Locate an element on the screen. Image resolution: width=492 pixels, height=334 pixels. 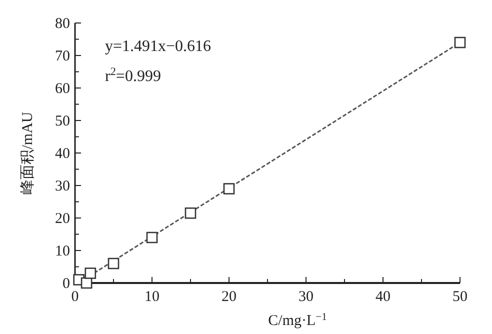
annotation: y=1.491x−0.616 is located at coordinates (158, 46).